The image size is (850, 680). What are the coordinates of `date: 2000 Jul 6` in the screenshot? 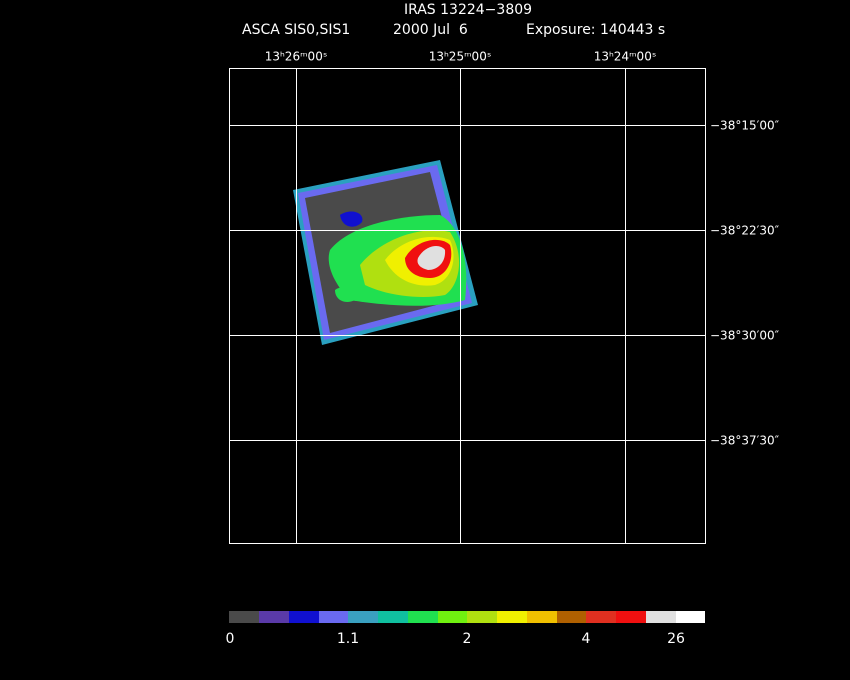 It's located at (430, 30).